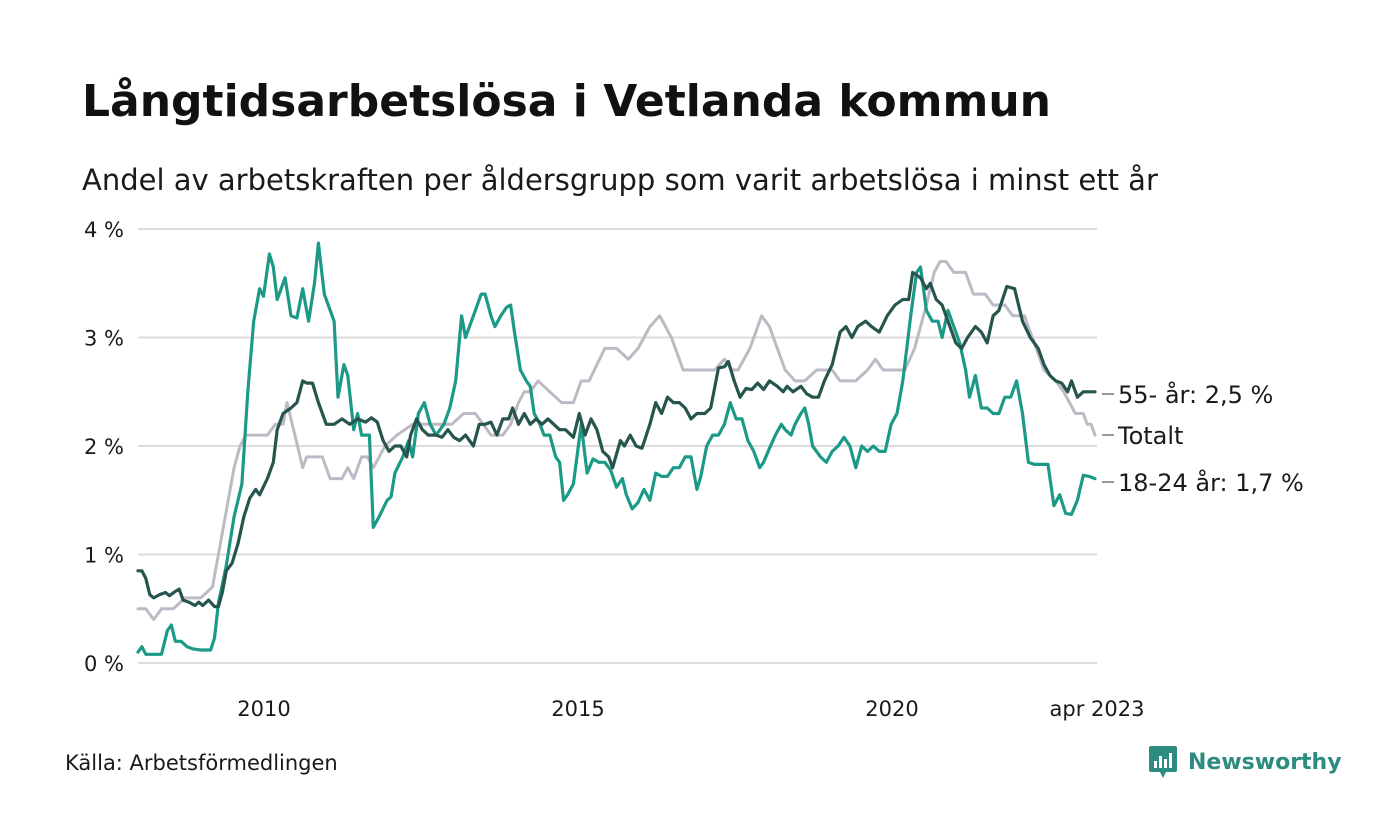  I want to click on brand-name: Newsworthy, so click(1265, 762).